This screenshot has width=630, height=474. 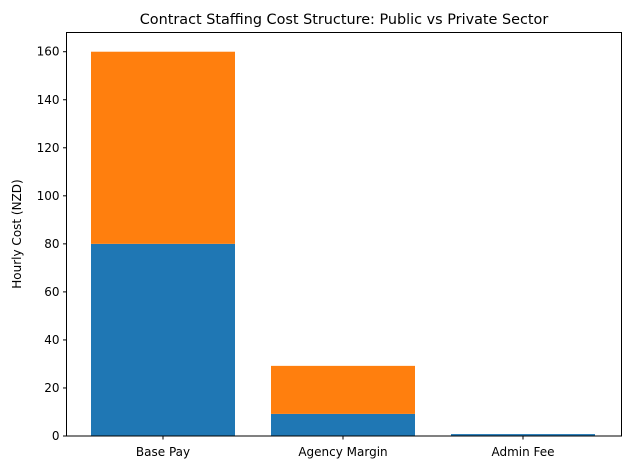 I want to click on y-tick-label: 20, so click(x=51, y=388).